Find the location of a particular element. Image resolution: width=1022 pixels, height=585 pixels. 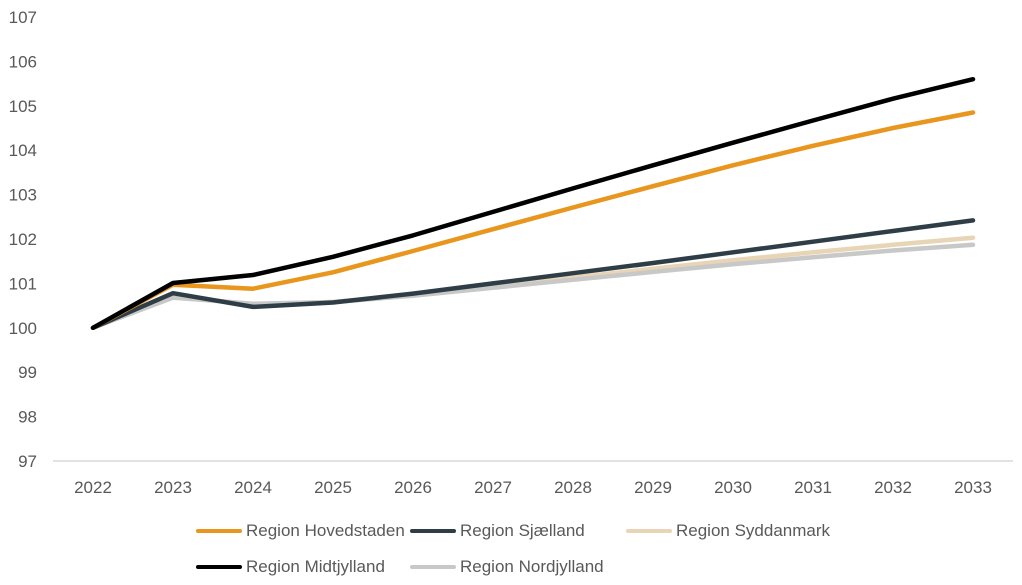

legend-swatch-nordjylland is located at coordinates (433, 567).